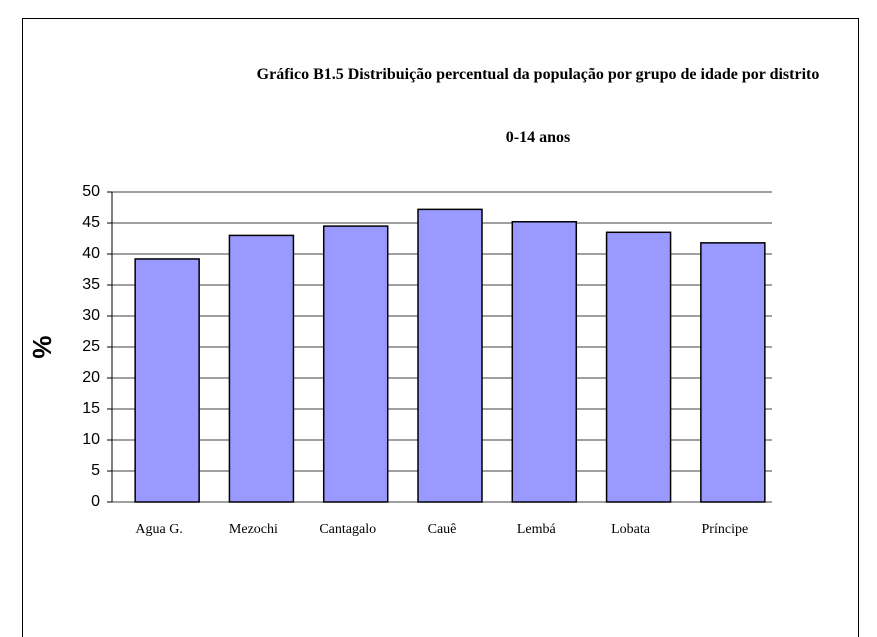 This screenshot has width=877, height=637. I want to click on y-tick-label: 30, so click(91, 315).